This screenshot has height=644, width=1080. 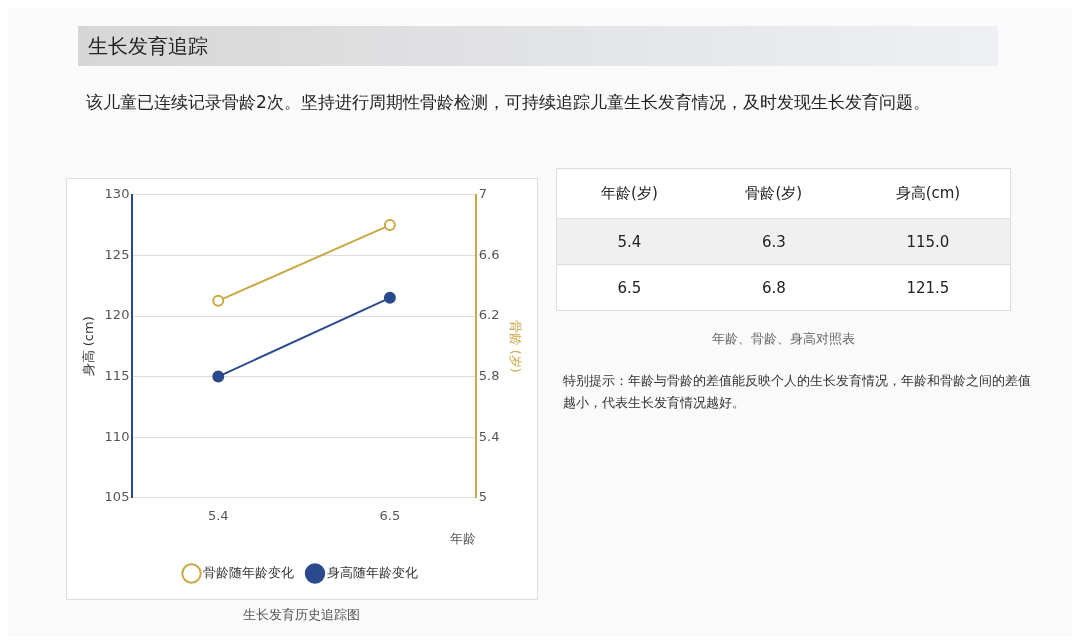 What do you see at coordinates (117, 315) in the screenshot?
I see `y-tick-label: 120` at bounding box center [117, 315].